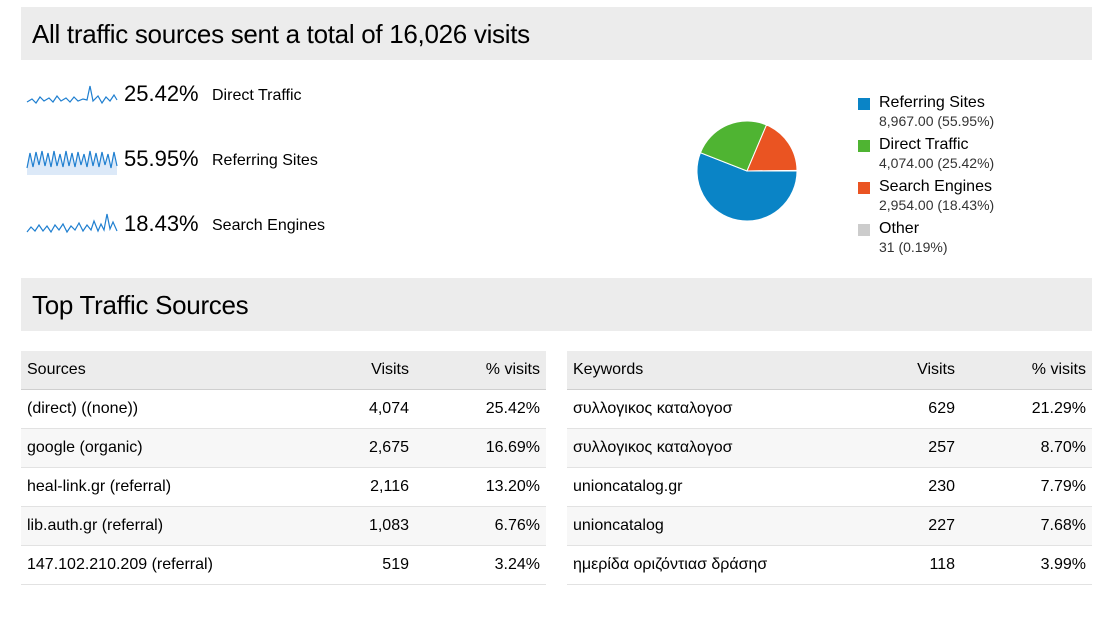 Image resolution: width=1104 pixels, height=621 pixels. I want to click on table-row: συλλογικος καταλογοσ 629 21.29%, so click(829, 409).